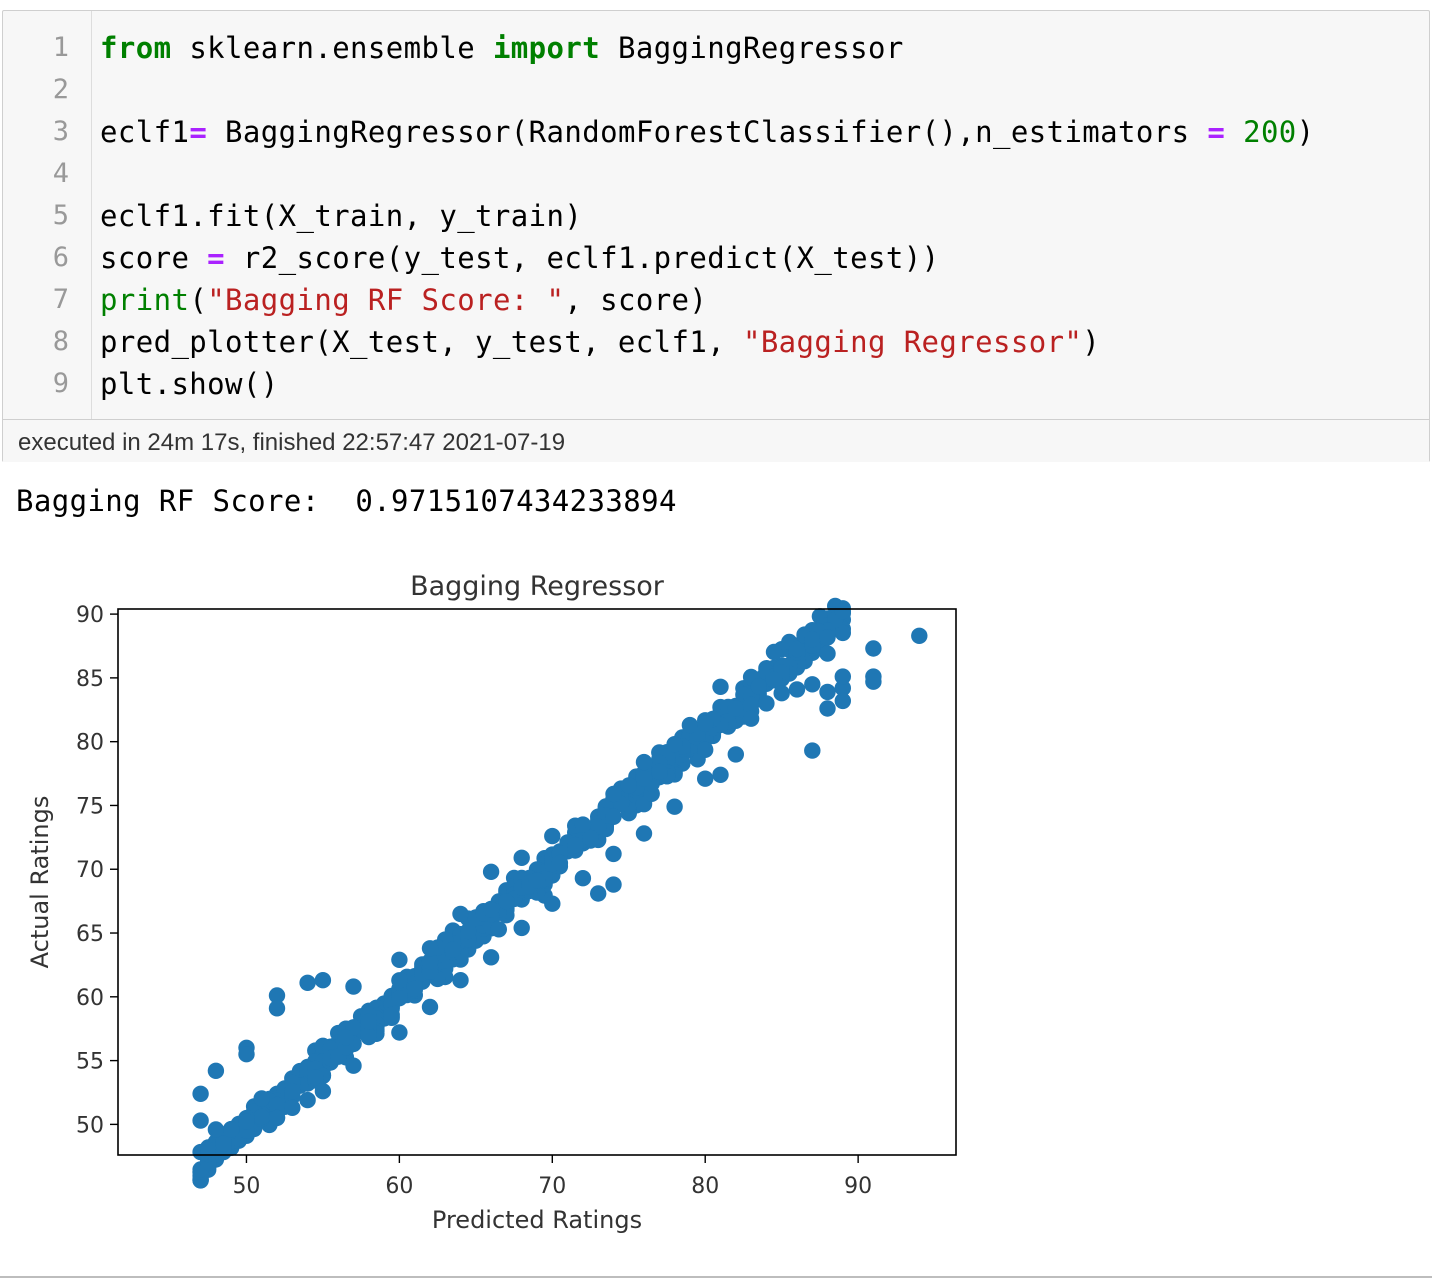 This screenshot has height=1280, width=1432. I want to click on code-token, so click(1234, 132).